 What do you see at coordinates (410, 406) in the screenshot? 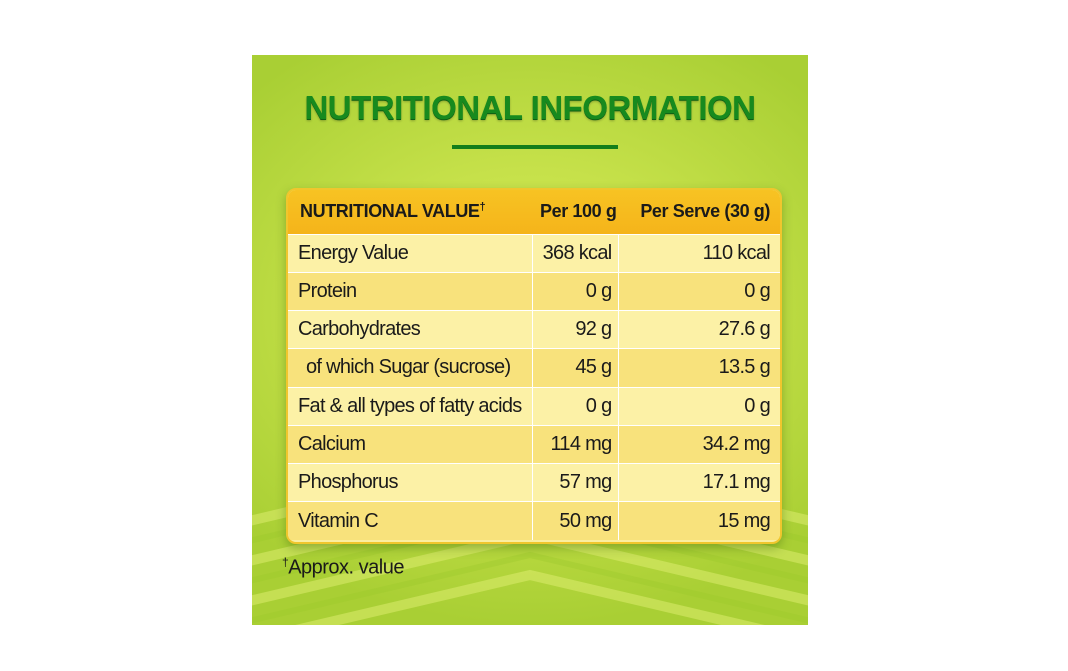
I see `nutrient-name: Fat & all types of fatty acids` at bounding box center [410, 406].